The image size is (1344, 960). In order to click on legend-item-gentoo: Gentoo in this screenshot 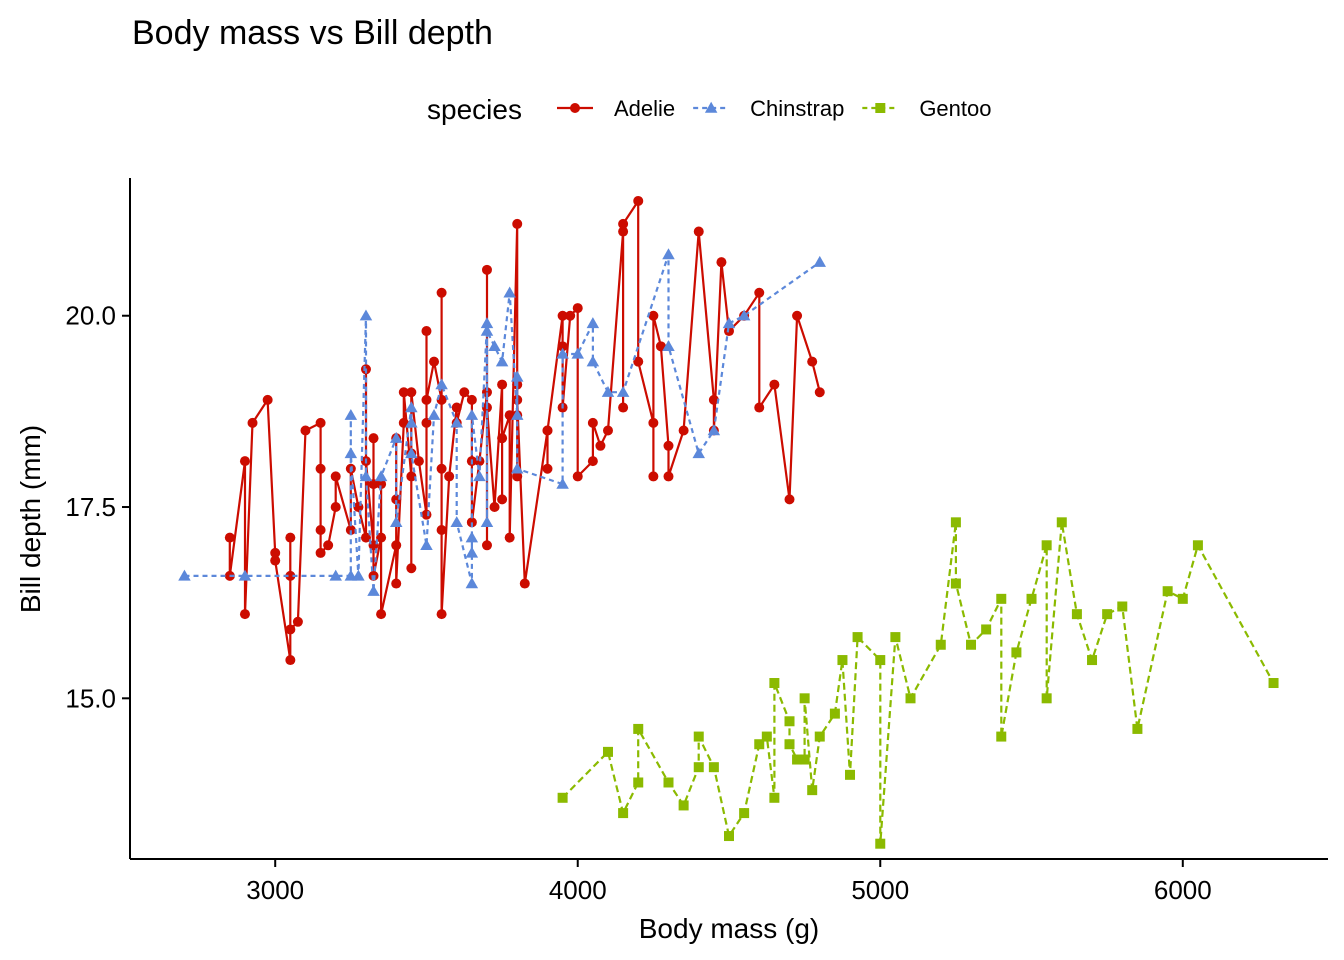, I will do `click(926, 108)`.